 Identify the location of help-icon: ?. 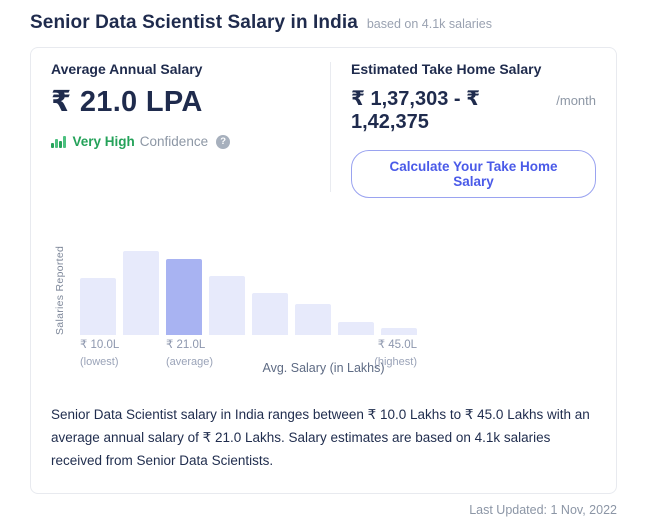
(223, 141).